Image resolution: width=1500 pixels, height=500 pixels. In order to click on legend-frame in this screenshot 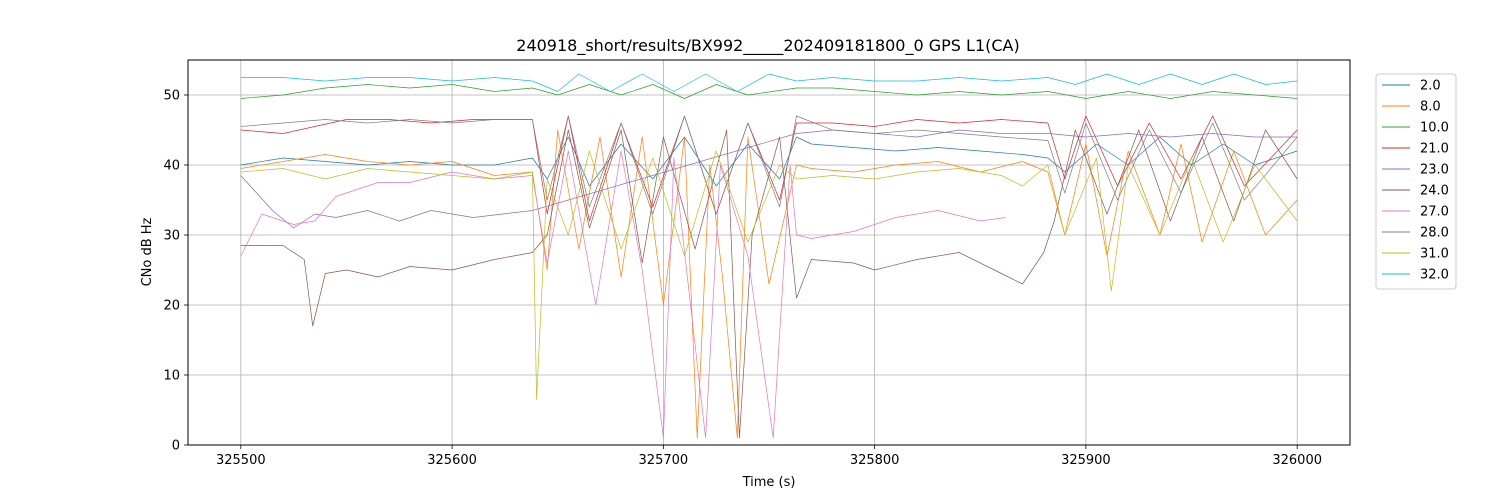, I will do `click(1416, 181)`.